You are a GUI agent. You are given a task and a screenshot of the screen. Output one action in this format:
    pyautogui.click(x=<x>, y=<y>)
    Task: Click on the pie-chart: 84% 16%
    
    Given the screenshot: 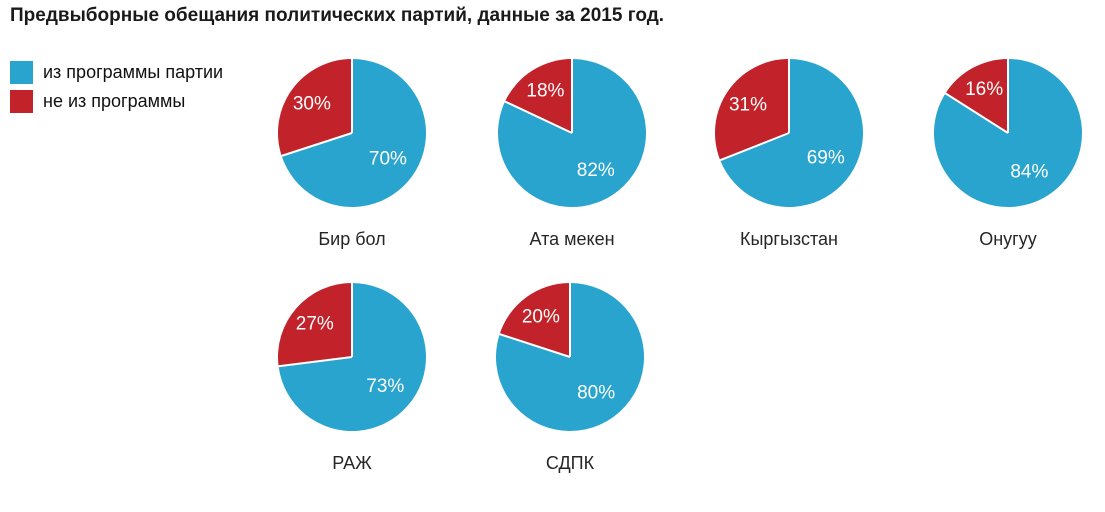 What is the action you would take?
    pyautogui.click(x=1008, y=133)
    